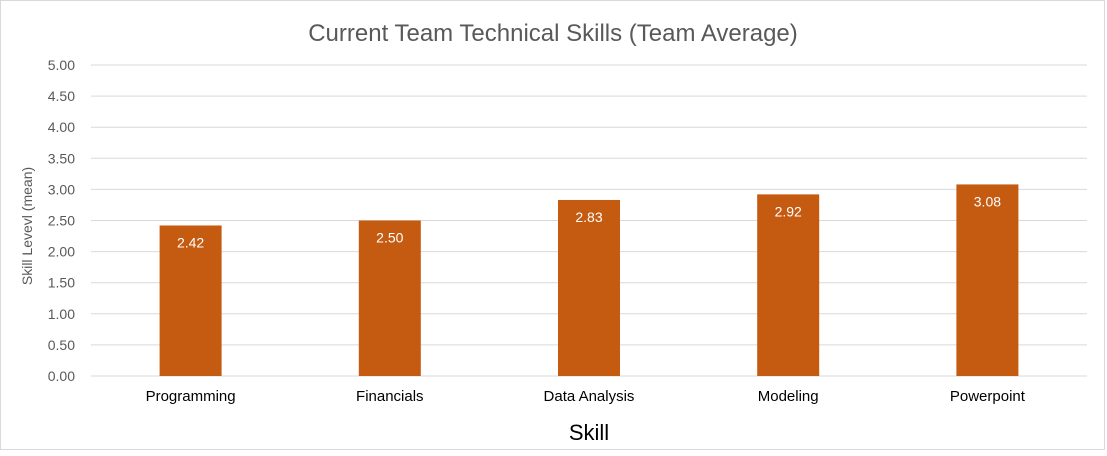  Describe the element at coordinates (788, 396) in the screenshot. I see `x-tick-label: Modeling` at that location.